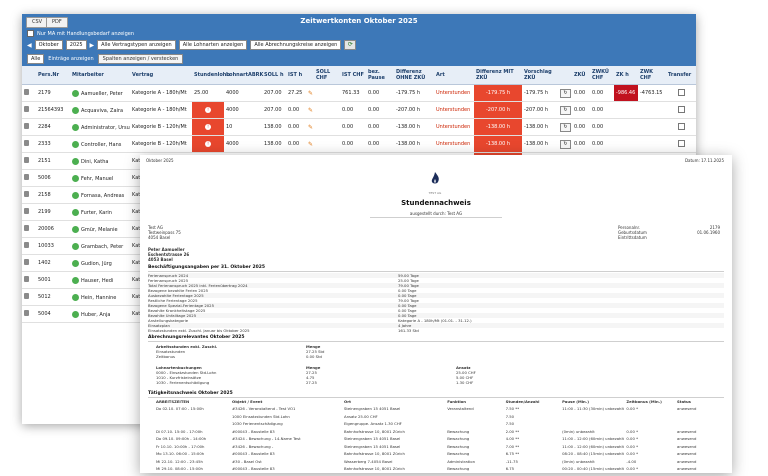 This screenshot has width=768, height=476. What do you see at coordinates (161, 75) in the screenshot?
I see `col-header: Vertrag` at bounding box center [161, 75].